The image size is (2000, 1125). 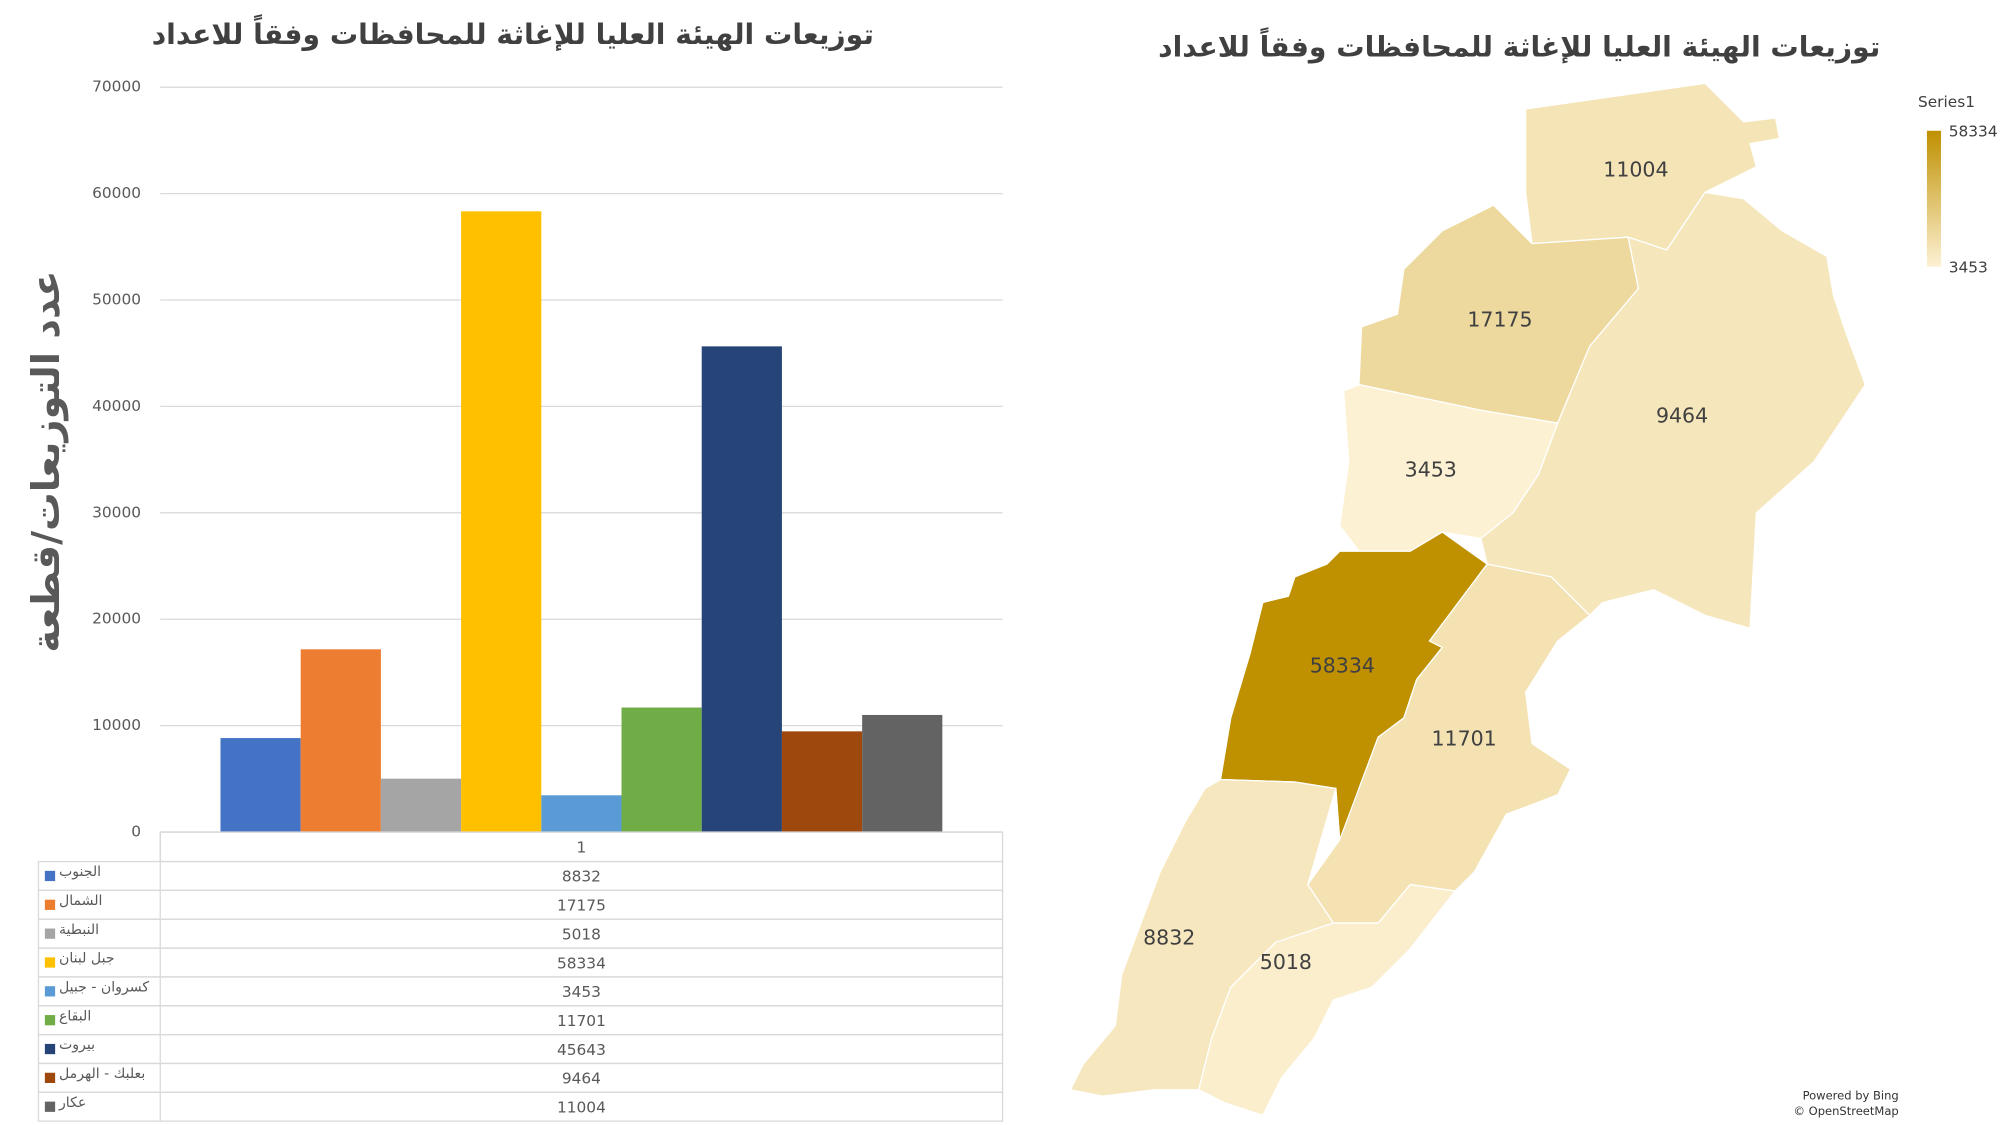 What do you see at coordinates (1934, 198) in the screenshot?
I see `color-scale` at bounding box center [1934, 198].